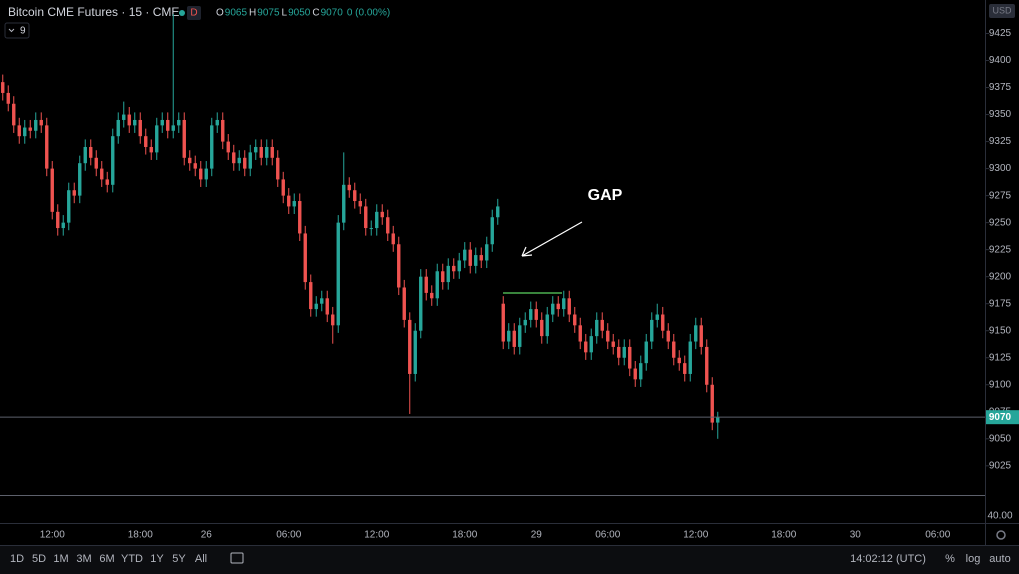 The height and width of the screenshot is (574, 1019). What do you see at coordinates (1002, 417) in the screenshot?
I see `last-price-tag` at bounding box center [1002, 417].